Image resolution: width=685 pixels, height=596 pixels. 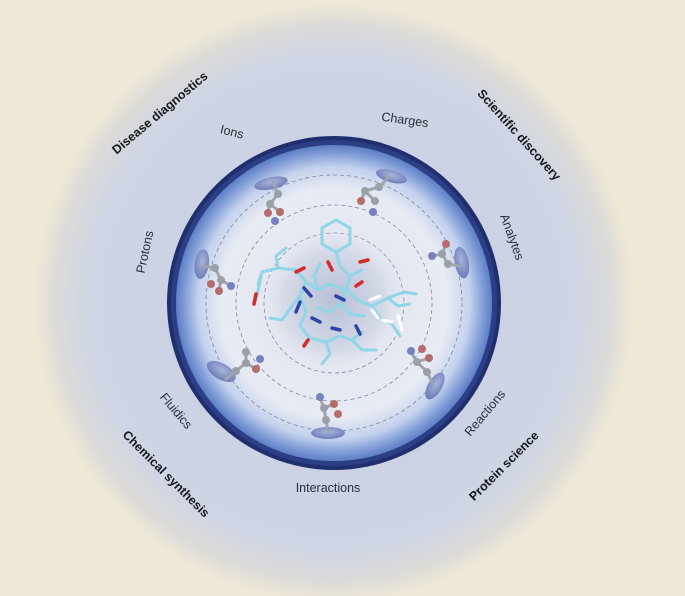 What do you see at coordinates (405, 120) in the screenshot?
I see `label-charges: Charges` at bounding box center [405, 120].